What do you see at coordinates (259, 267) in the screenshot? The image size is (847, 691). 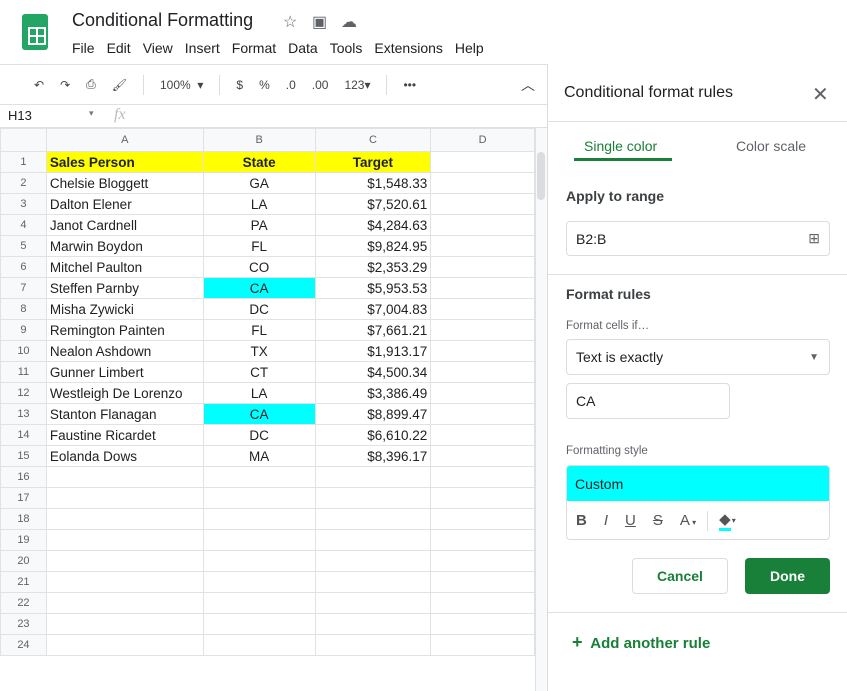 I see `cell: CO` at bounding box center [259, 267].